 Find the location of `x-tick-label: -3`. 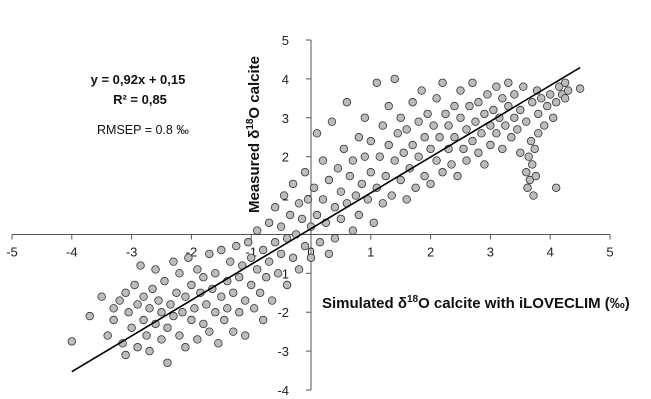

x-tick-label: -3 is located at coordinates (132, 251).